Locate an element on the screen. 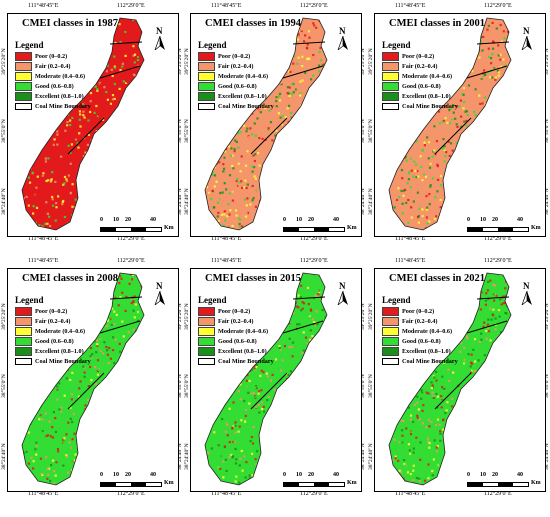  legend-item: Excellent (0.8–1.0) is located at coordinates (242, 351).